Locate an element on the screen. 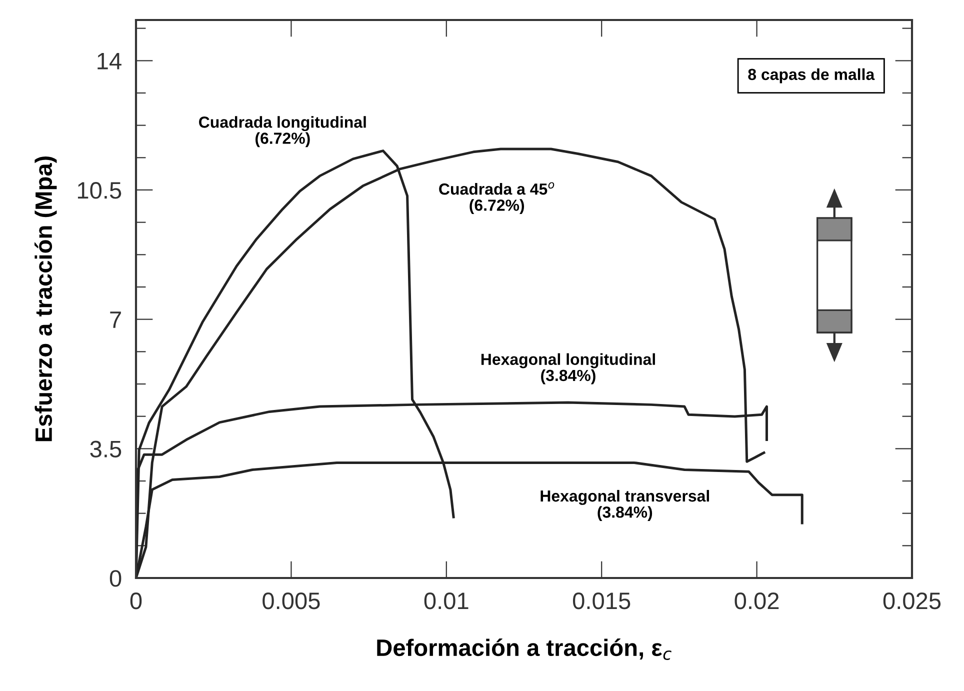 The image size is (964, 691). x-tick-label: 0.015 is located at coordinates (601, 601).